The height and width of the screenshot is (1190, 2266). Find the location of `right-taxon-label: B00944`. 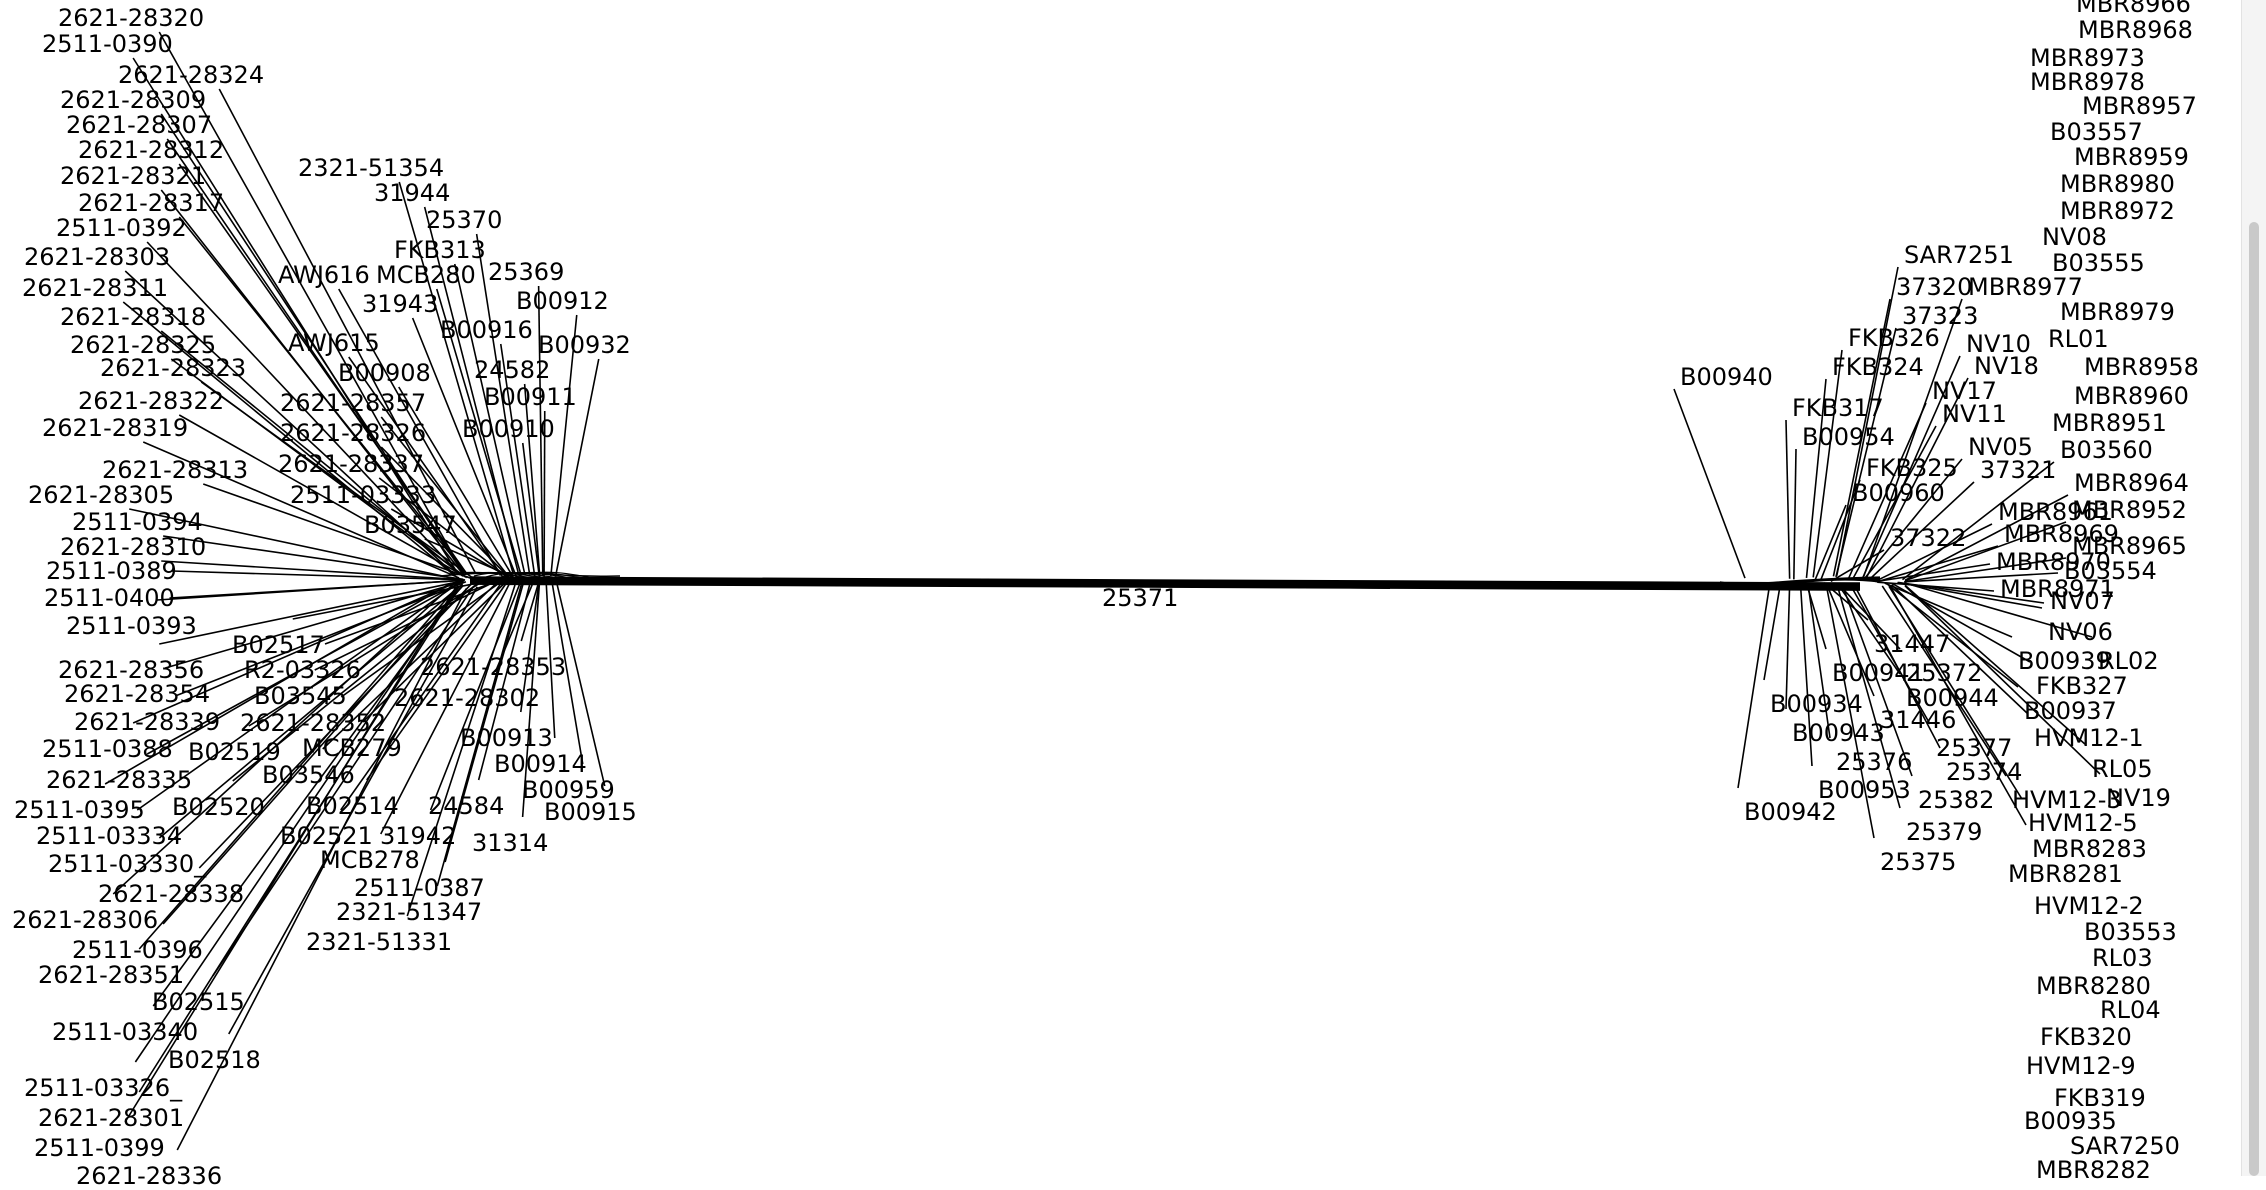

right-taxon-label: B00944 is located at coordinates (1952, 698).